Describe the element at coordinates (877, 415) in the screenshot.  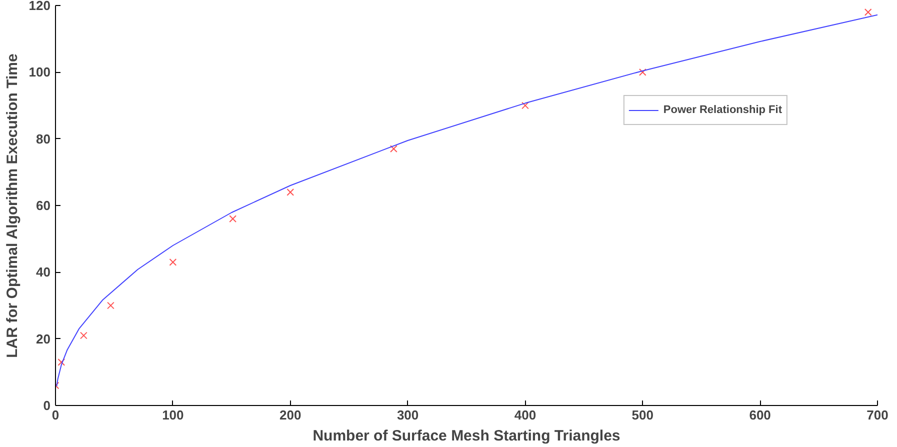
I see `x-tick-label: 700` at that location.